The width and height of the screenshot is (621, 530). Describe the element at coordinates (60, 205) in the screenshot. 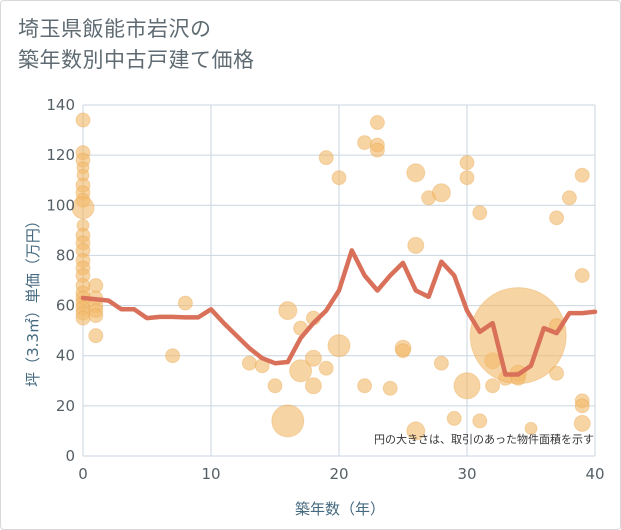

I see `y-tick-label: 100` at that location.